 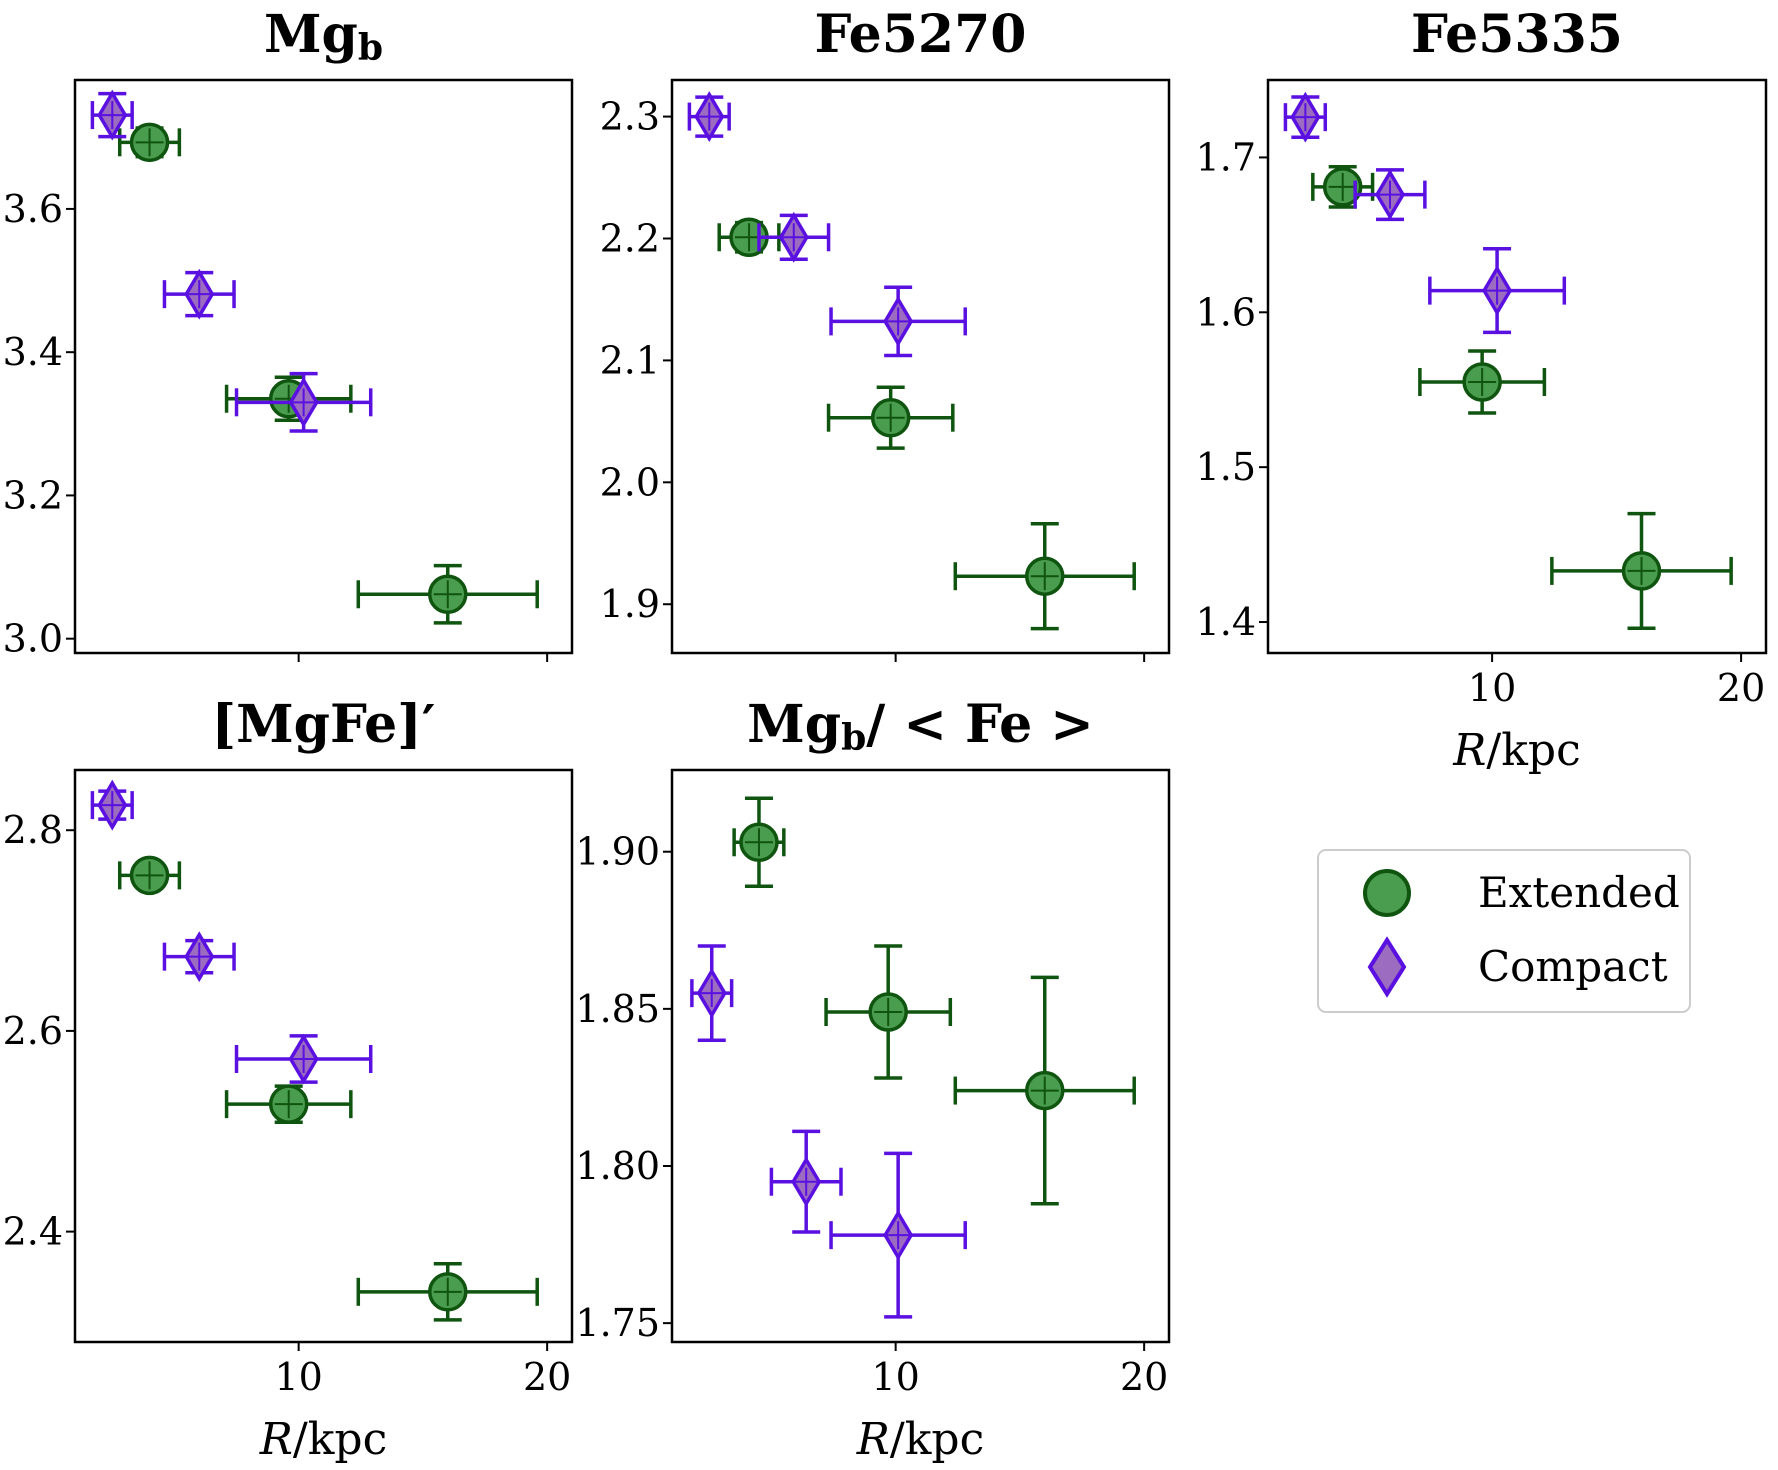 What do you see at coordinates (630, 238) in the screenshot?
I see `y-tick-label: 2.2` at bounding box center [630, 238].